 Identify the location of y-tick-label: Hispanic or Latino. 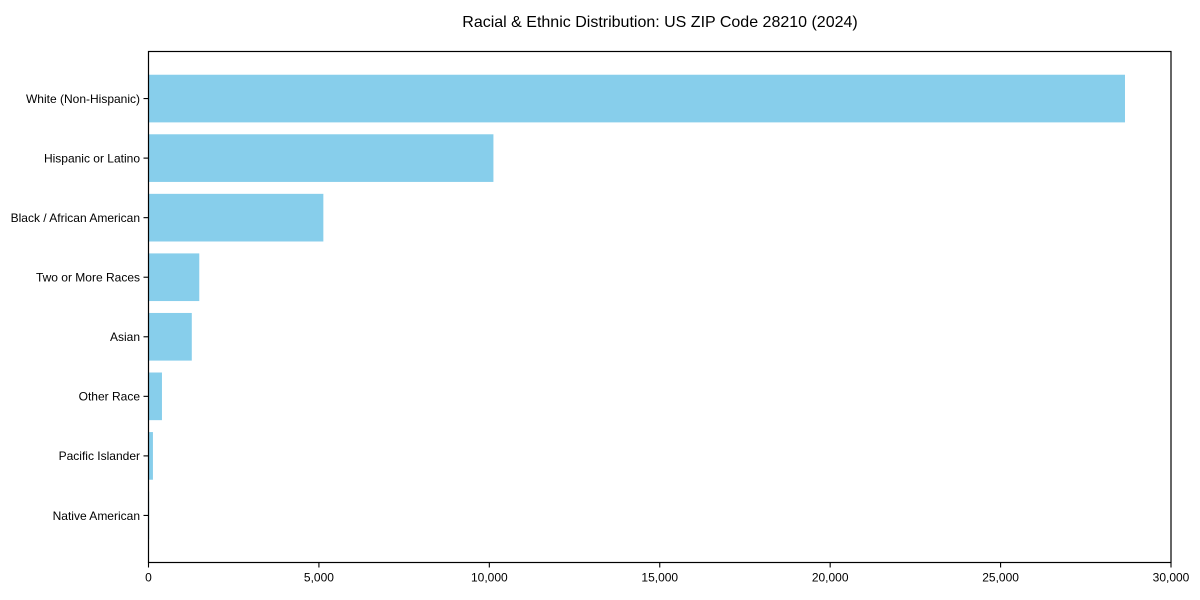
(92, 158).